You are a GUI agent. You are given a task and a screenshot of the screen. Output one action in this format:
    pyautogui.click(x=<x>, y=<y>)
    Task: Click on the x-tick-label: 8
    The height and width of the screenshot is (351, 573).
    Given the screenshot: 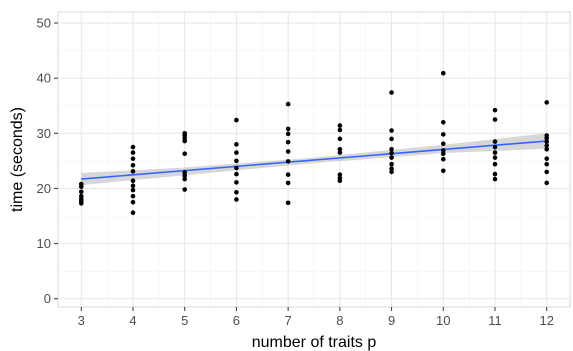 What is the action you would take?
    pyautogui.click(x=339, y=320)
    